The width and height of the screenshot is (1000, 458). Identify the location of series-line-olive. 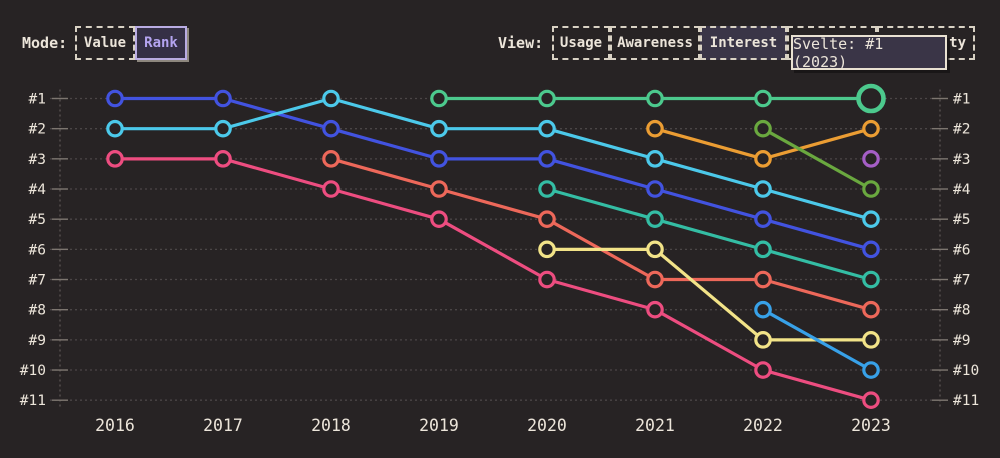
(817, 159).